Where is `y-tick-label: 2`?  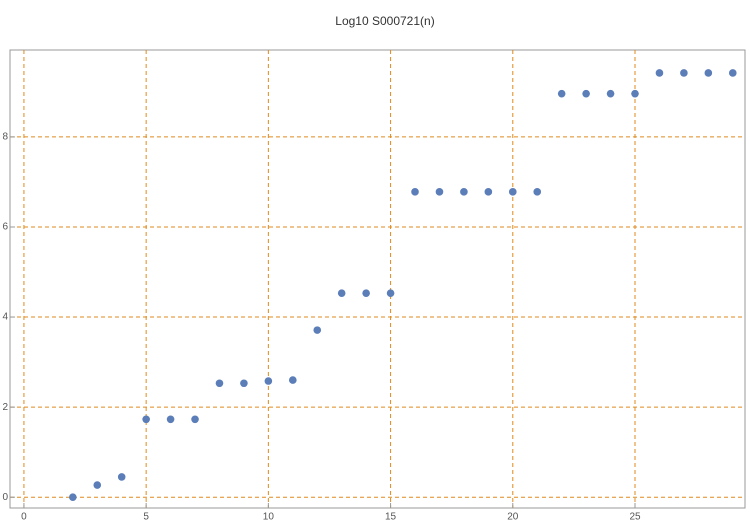
y-tick-label: 2 is located at coordinates (5, 407).